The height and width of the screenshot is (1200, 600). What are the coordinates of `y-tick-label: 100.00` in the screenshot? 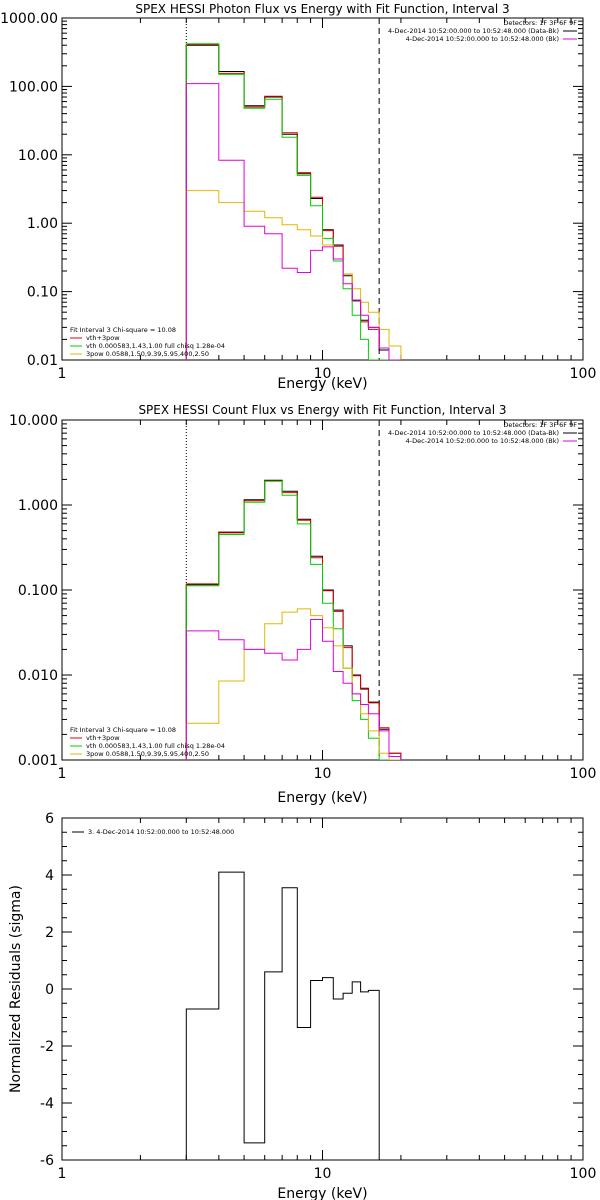 It's located at (33, 87).